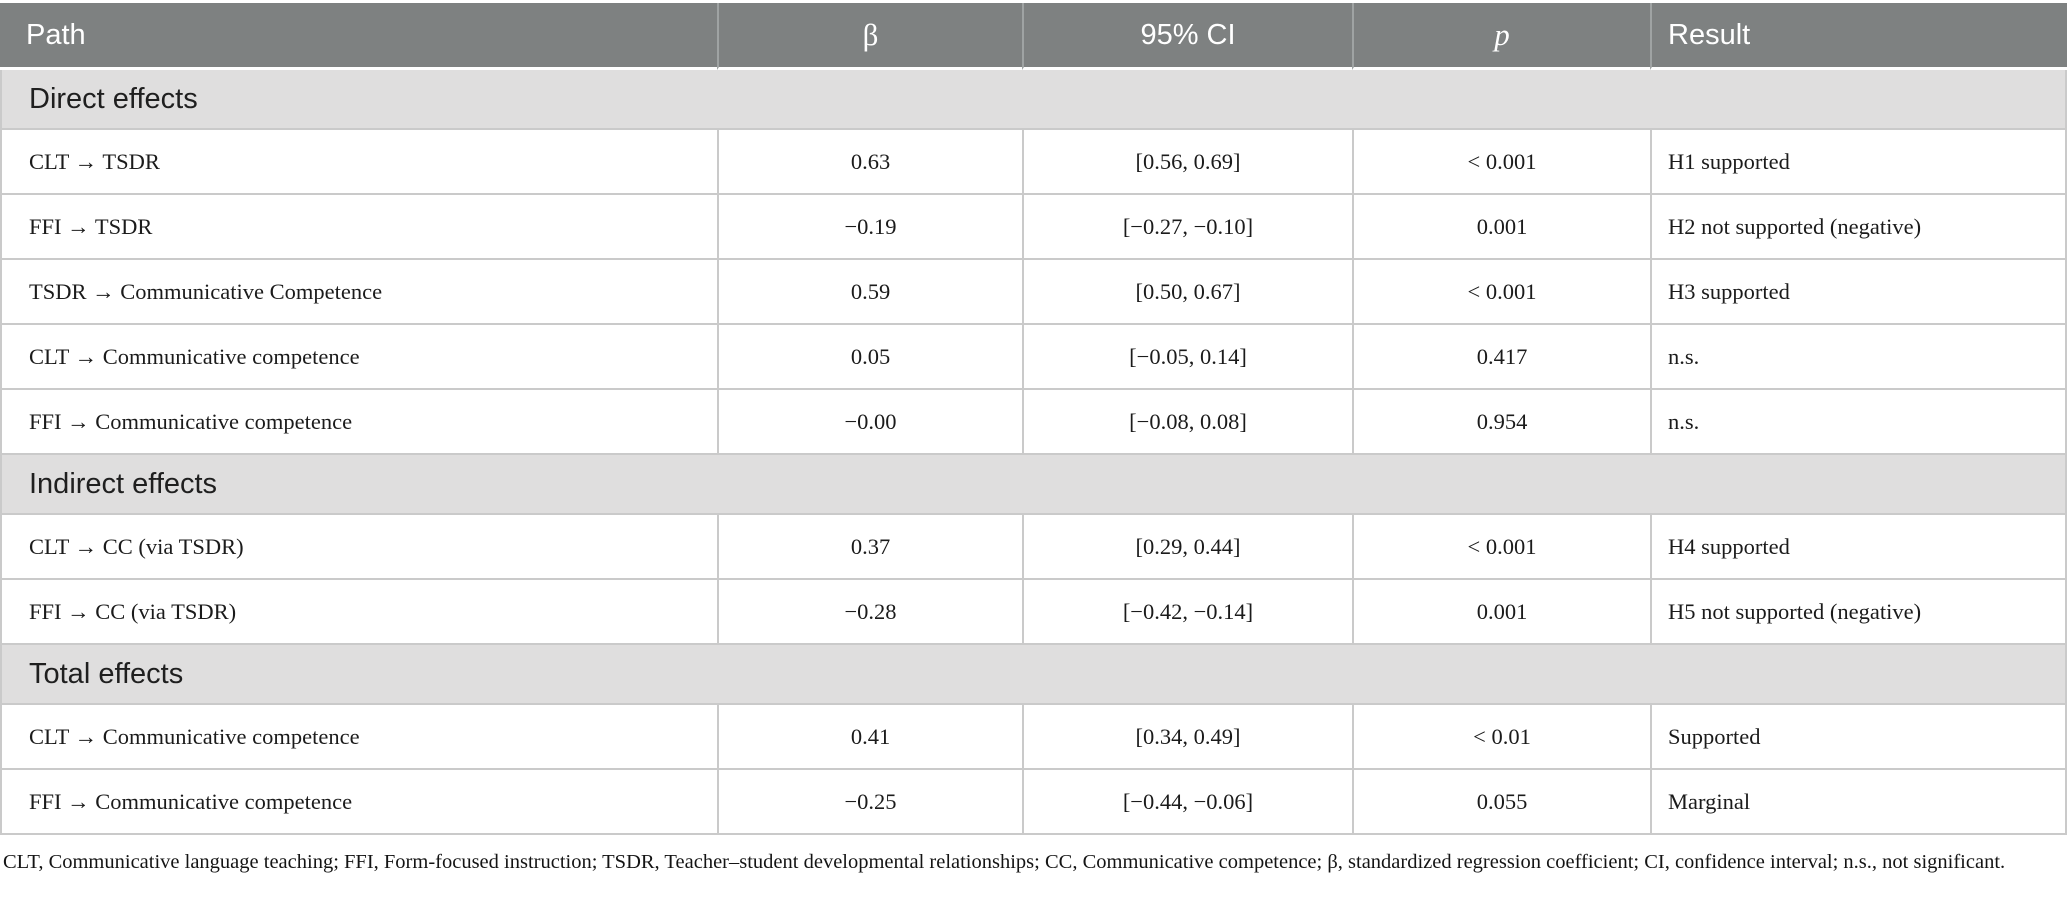 Image resolution: width=2067 pixels, height=916 pixels. What do you see at coordinates (869, 547) in the screenshot?
I see `cell-beta: 0.37` at bounding box center [869, 547].